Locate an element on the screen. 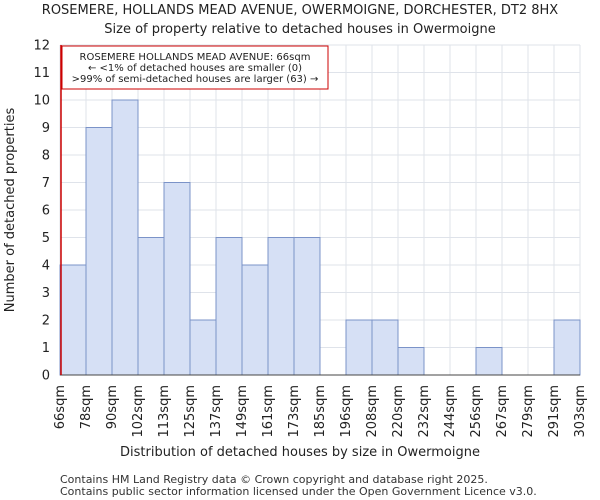 The width and height of the screenshot is (600, 500). y-tick-label: 12 is located at coordinates (41, 46).